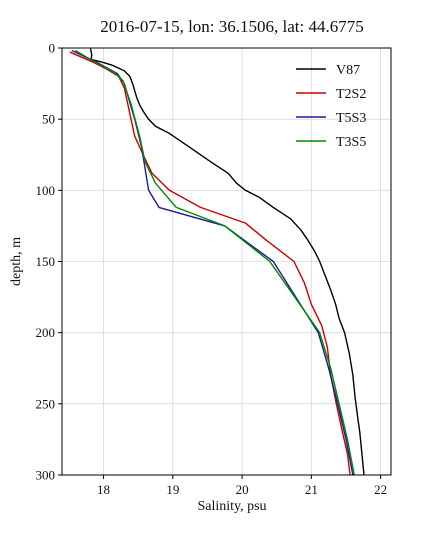 Image resolution: width=430 pixels, height=533 pixels. What do you see at coordinates (380, 489) in the screenshot?
I see `x-tick-label: 22` at bounding box center [380, 489].